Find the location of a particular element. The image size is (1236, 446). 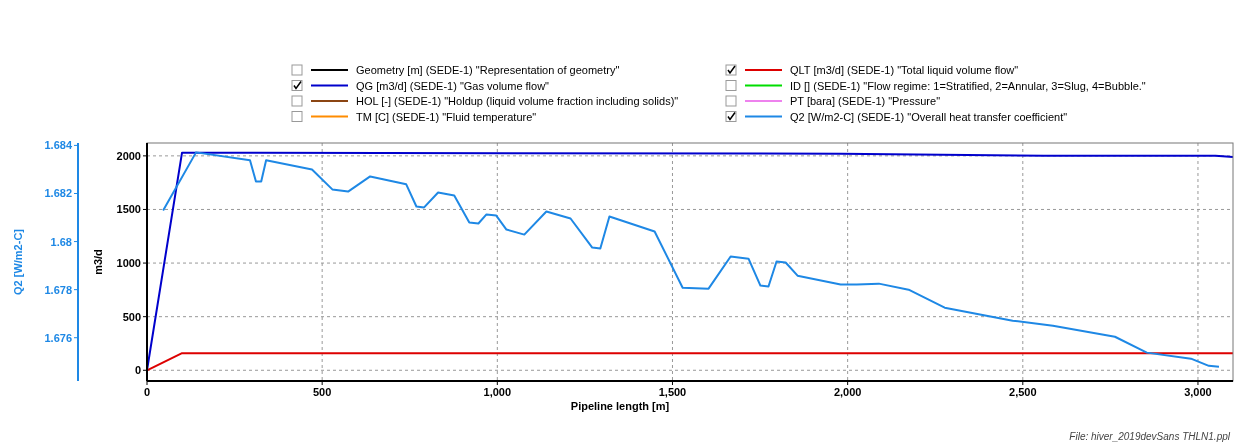

legend-label: PT [bara] (SEDE-1) "Pressure" is located at coordinates (865, 101).